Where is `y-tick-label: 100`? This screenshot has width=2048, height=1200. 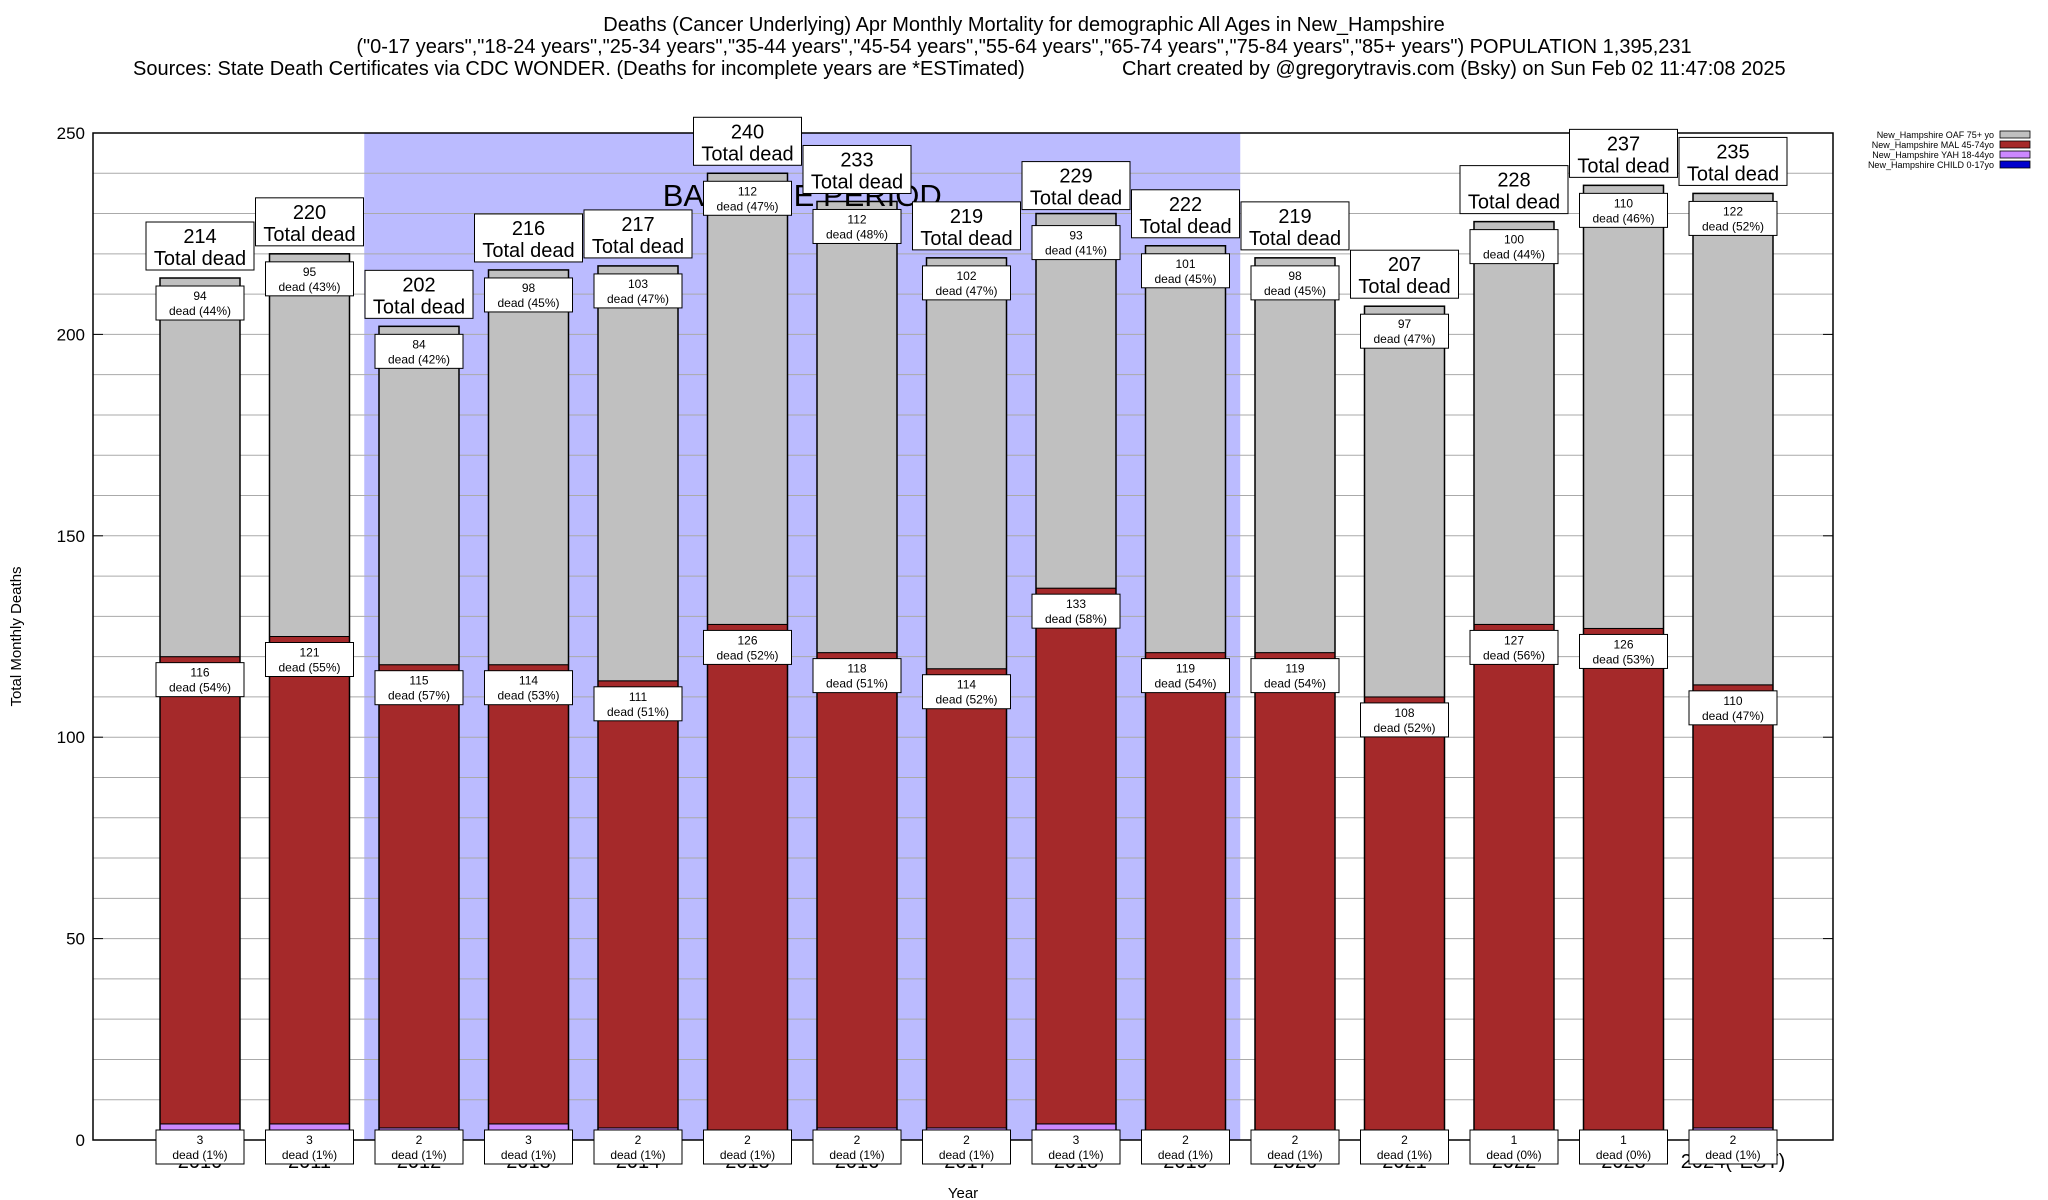
y-tick-label: 100 is located at coordinates (71, 737).